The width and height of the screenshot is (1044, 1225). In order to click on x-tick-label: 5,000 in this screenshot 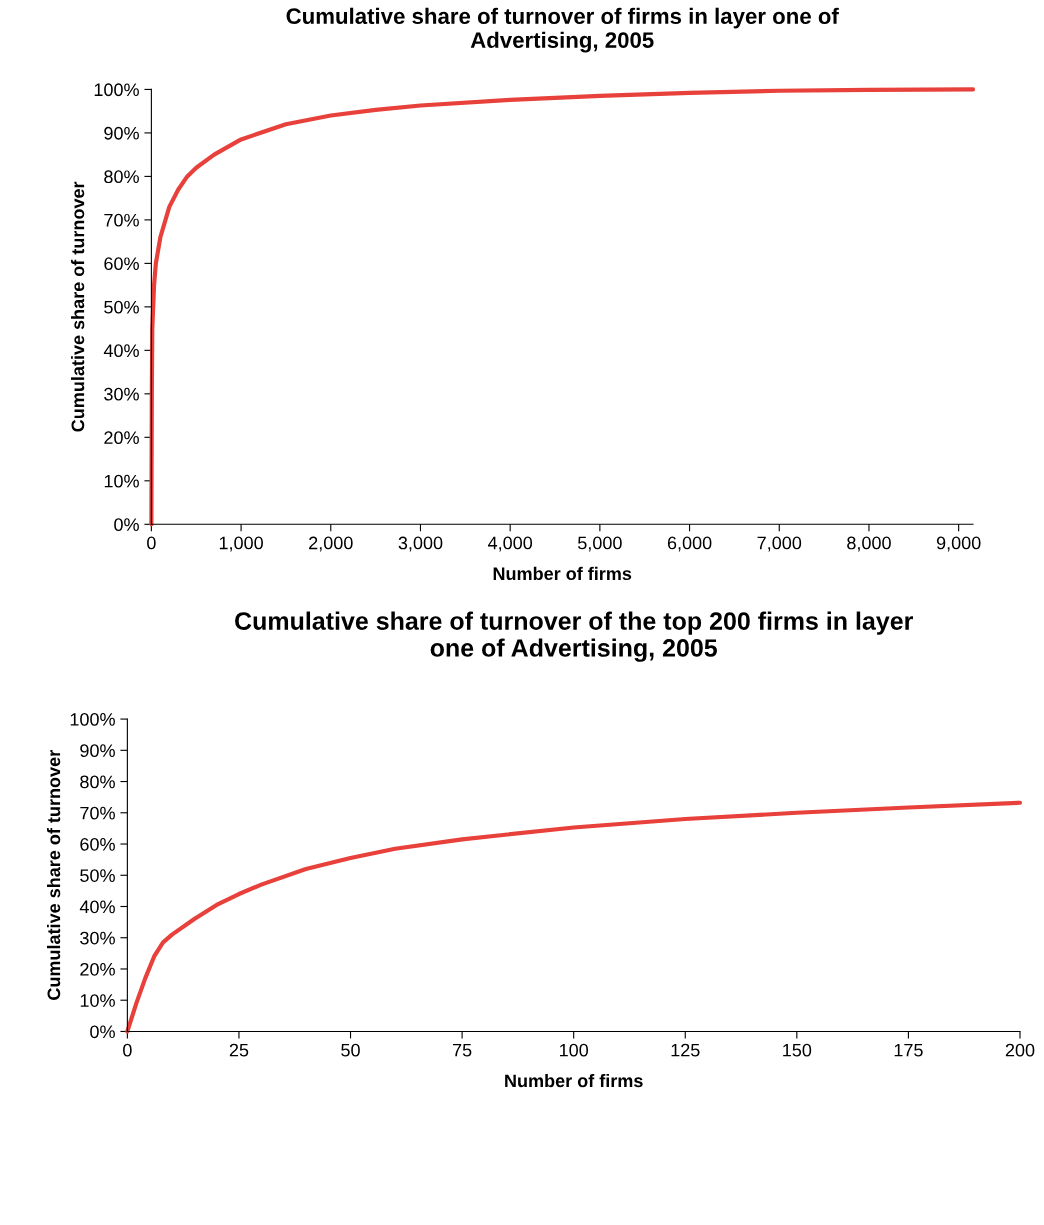, I will do `click(600, 544)`.